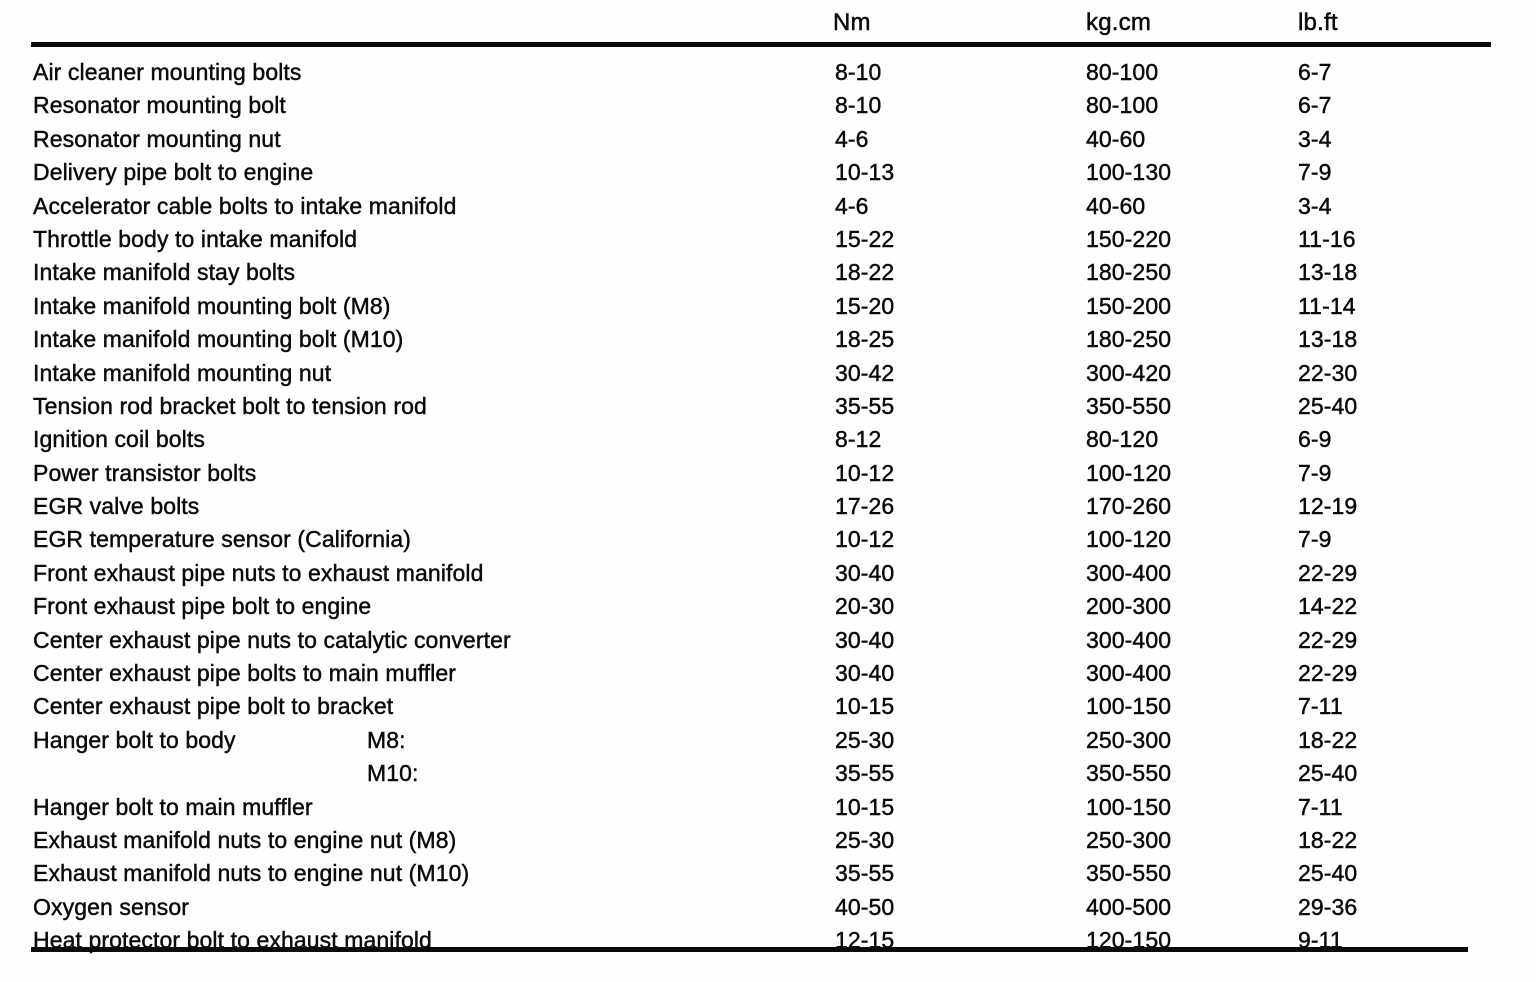 This screenshot has height=982, width=1536. Describe the element at coordinates (1122, 439) in the screenshot. I see `cell-kgcm: 80-120` at that location.